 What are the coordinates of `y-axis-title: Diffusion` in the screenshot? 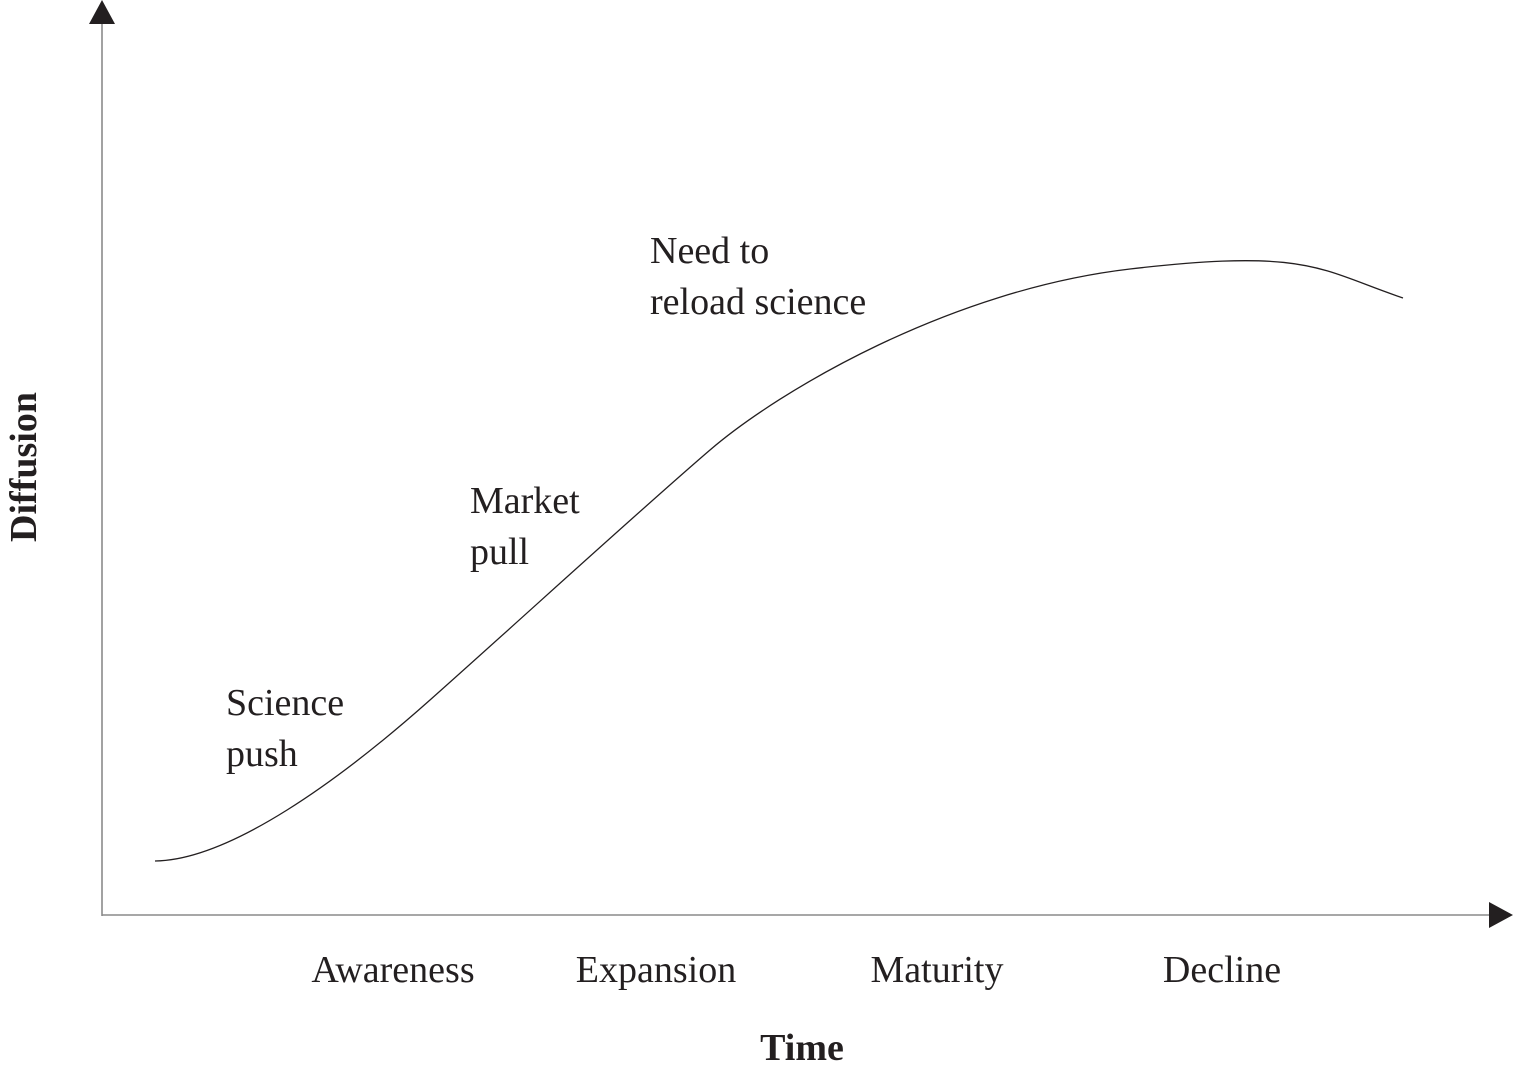 It's located at (24, 467).